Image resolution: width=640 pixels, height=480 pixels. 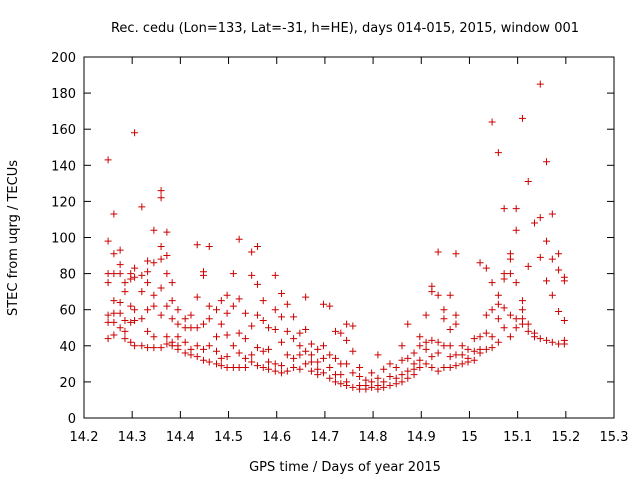 I want to click on x-tick-label: 14.6, so click(x=276, y=437).